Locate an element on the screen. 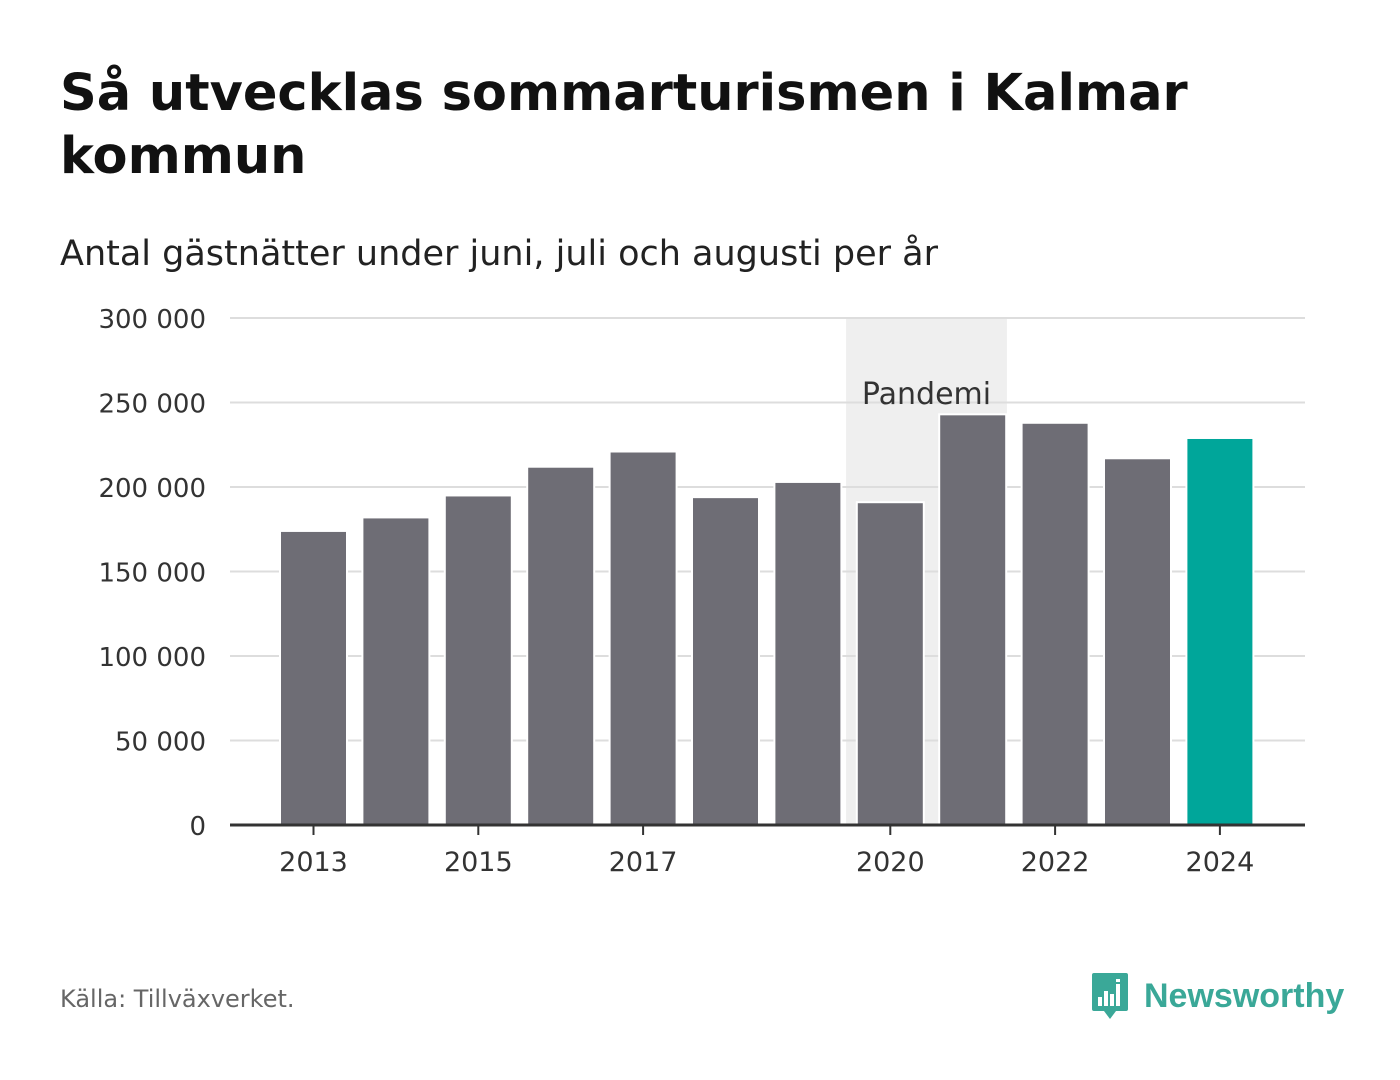 This screenshot has height=1080, width=1400. pandemic-label: Pandemi is located at coordinates (926, 394).